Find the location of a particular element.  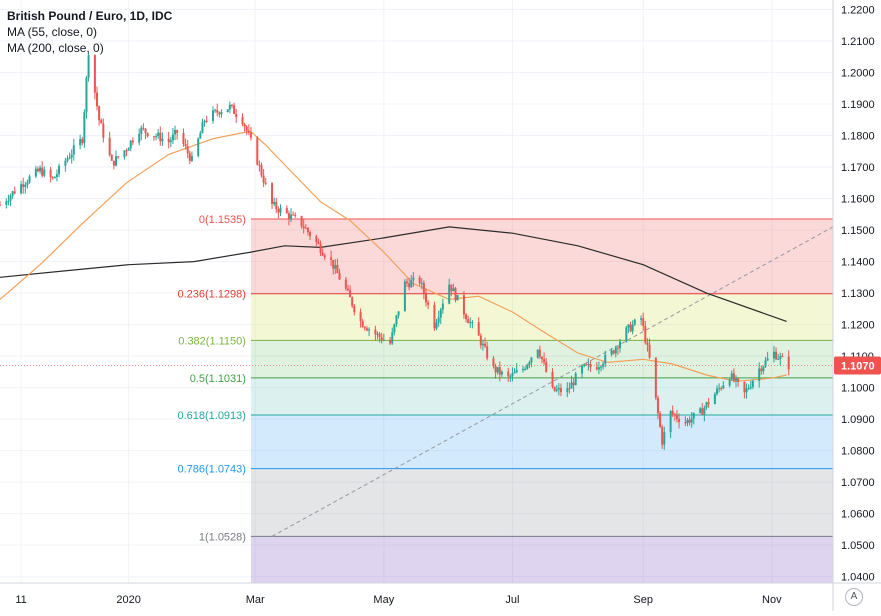

last-price-badge is located at coordinates (857, 365).